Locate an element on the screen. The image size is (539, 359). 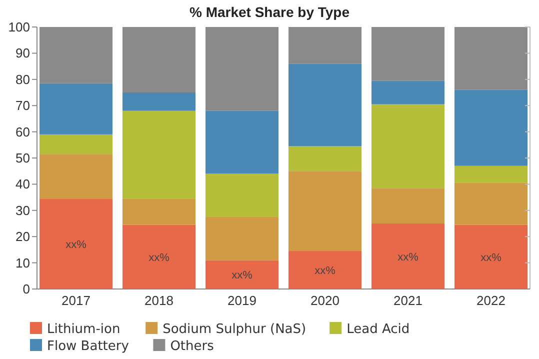
y-tick-label: 100 is located at coordinates (19, 27).